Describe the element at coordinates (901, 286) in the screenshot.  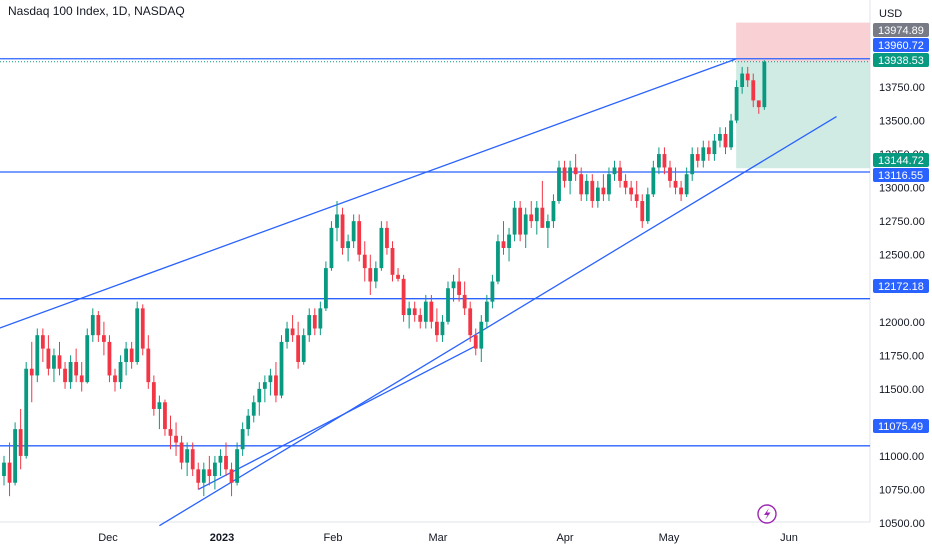
I see `price-tag-12172.18` at that location.